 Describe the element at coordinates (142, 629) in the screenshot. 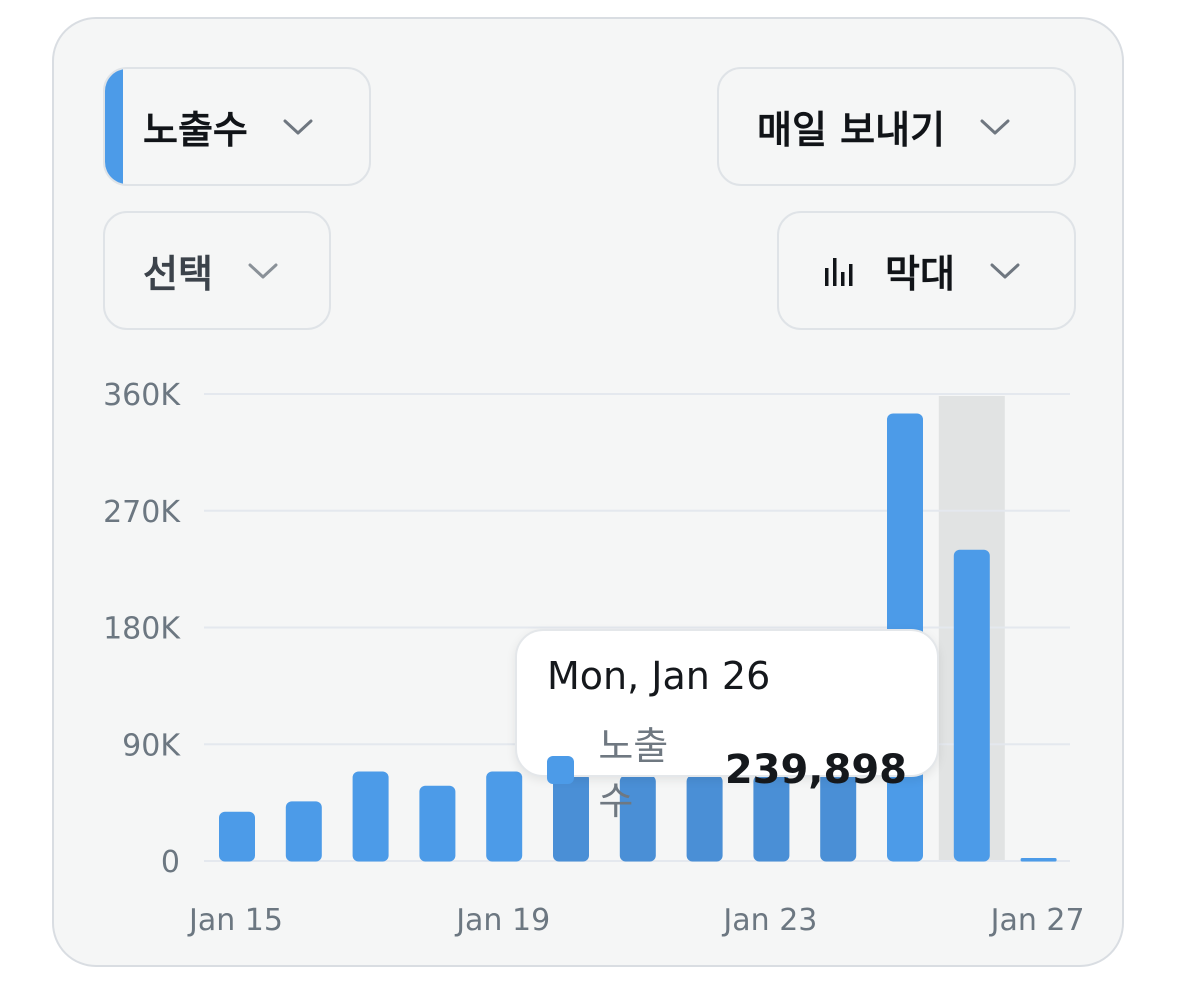

I see `y-tick-label: 180K` at that location.